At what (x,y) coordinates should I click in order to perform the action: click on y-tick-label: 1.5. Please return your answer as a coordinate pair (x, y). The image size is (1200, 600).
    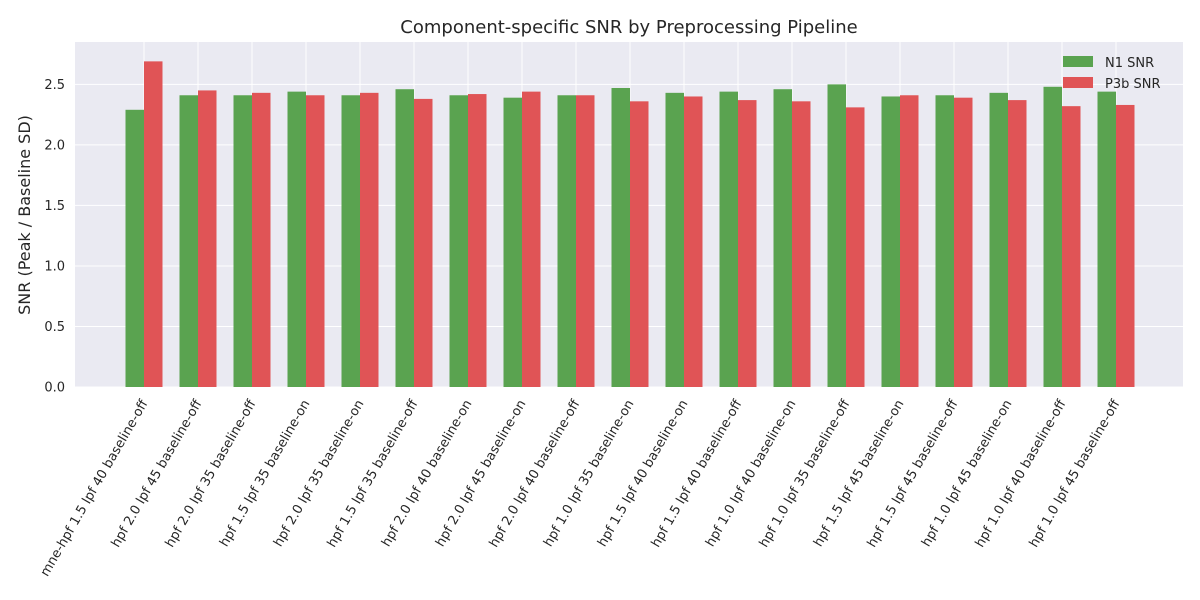
    Looking at the image, I should click on (54, 206).